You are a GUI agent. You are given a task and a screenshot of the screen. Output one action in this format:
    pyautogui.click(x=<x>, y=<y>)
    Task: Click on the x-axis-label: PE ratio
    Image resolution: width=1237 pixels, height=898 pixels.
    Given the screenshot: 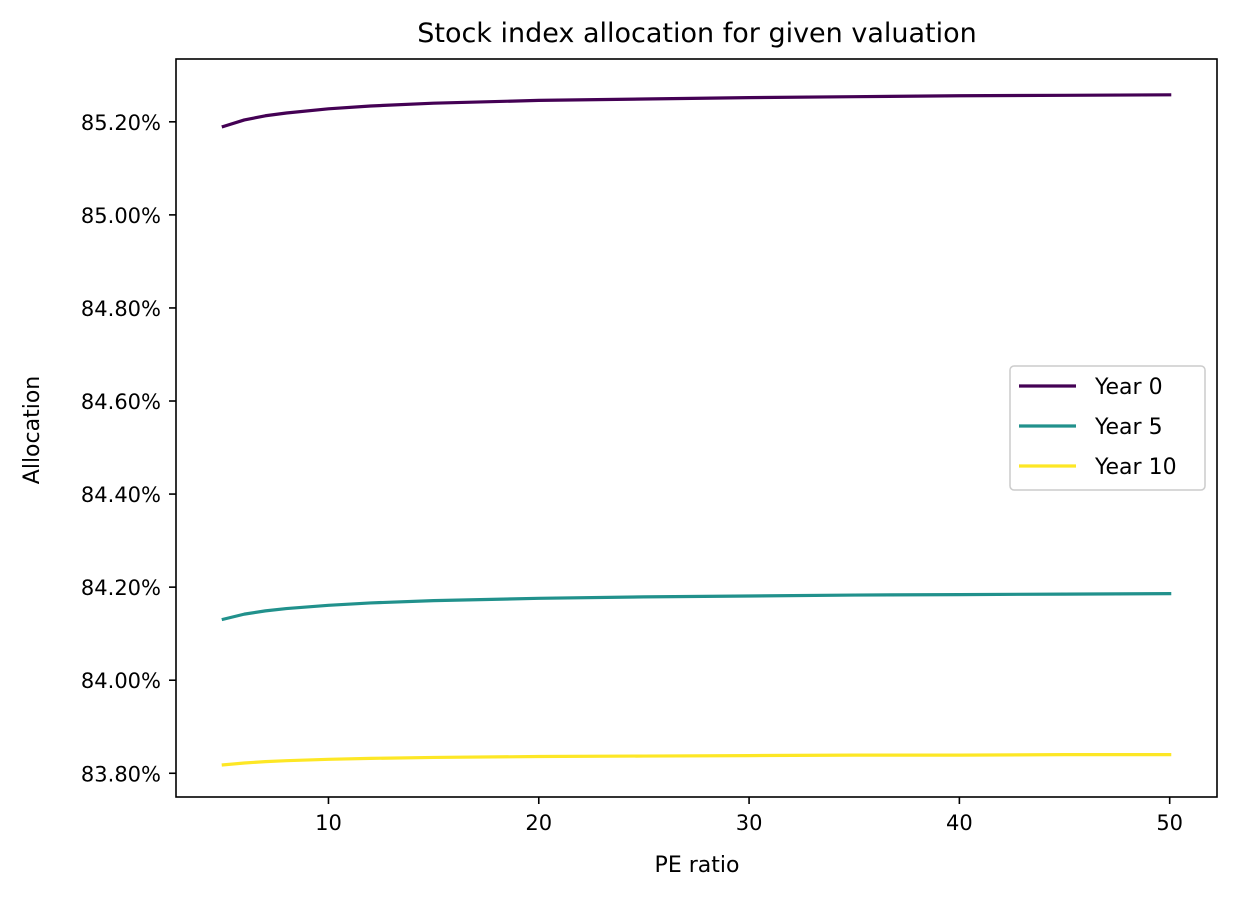 What is the action you would take?
    pyautogui.click(x=697, y=865)
    